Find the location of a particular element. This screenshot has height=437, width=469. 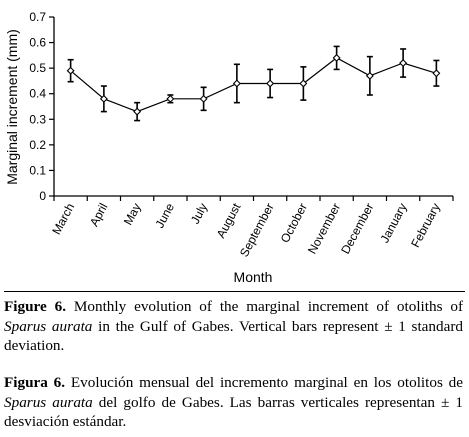

data-markers is located at coordinates (253, 84).